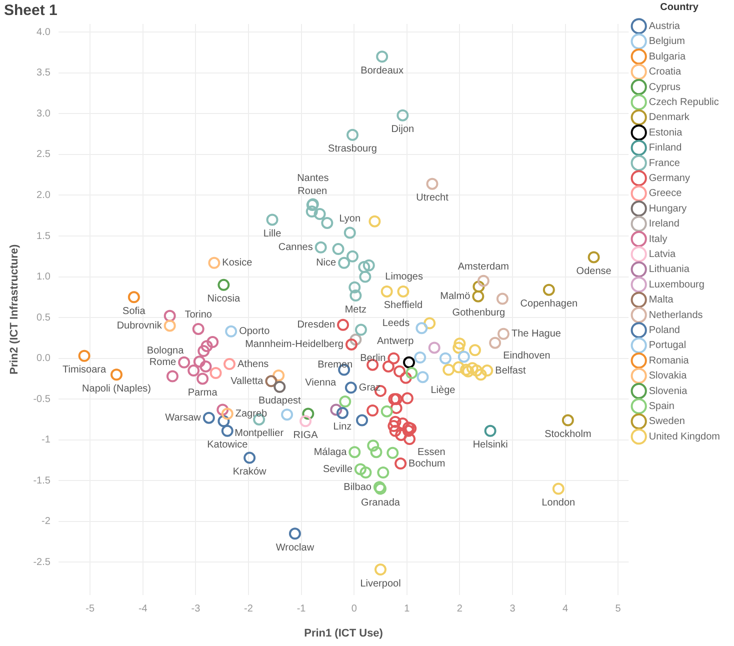 The image size is (734, 646). Describe the element at coordinates (42, 562) in the screenshot. I see `y-tick-label: -2.5` at that location.